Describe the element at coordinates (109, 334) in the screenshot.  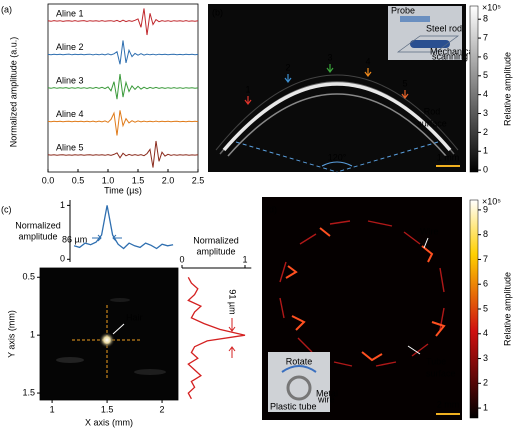
I see `image-frame` at that location.